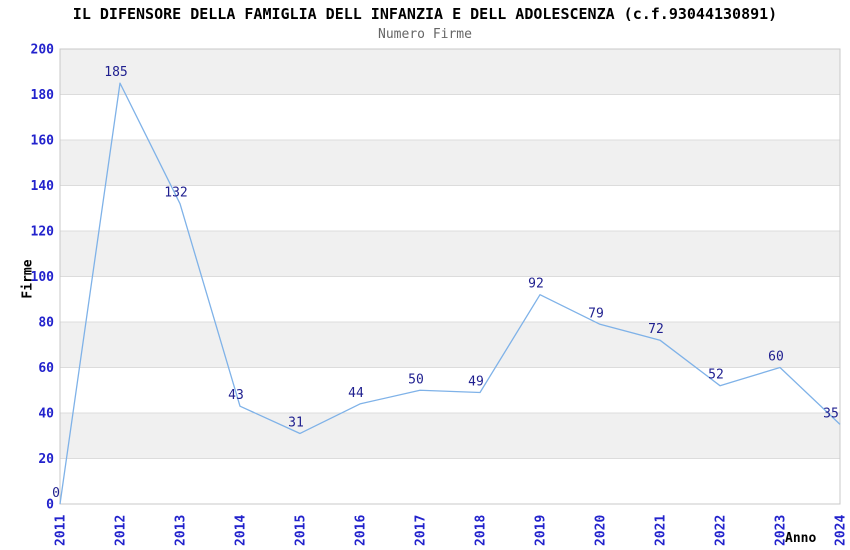  Describe the element at coordinates (841, 530) in the screenshot. I see `x-tick-label: 2024` at that location.